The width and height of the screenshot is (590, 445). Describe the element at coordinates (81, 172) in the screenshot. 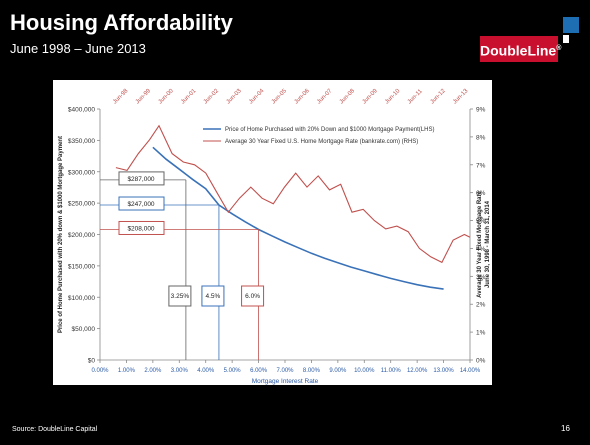

I see `left-tick-label: $300,000` at that location.